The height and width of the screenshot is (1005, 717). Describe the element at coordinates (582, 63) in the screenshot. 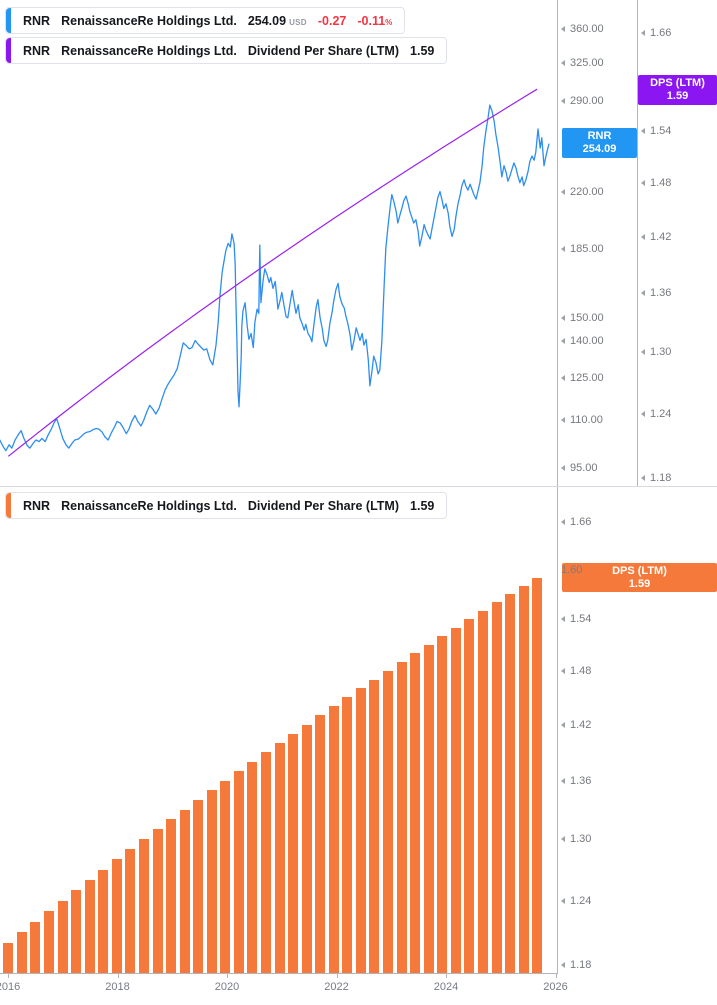

I see `axis-tick-label: 325.00` at that location.